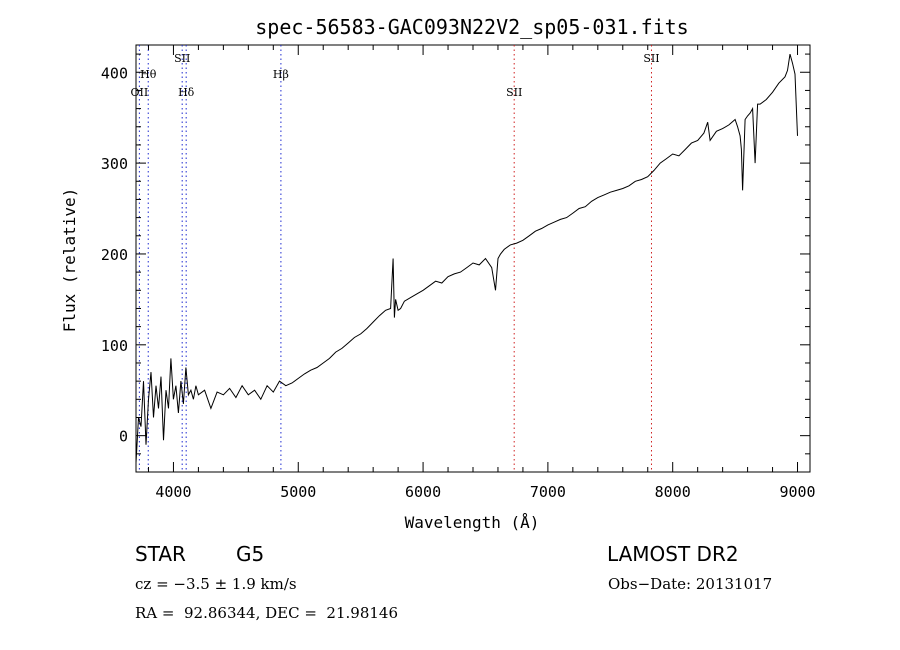  I want to click on x-tick-label: 7000, so click(548, 492).